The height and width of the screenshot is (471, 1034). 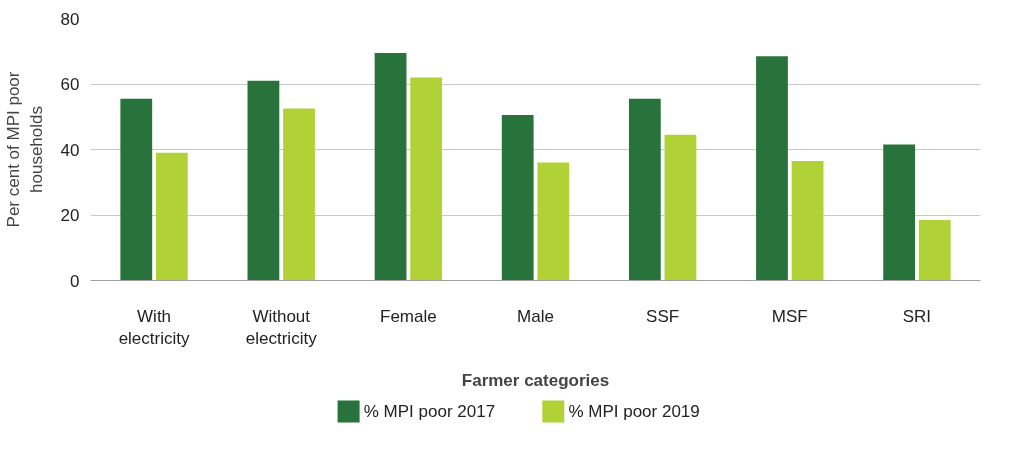 I want to click on x-tick-label: Without electricity, so click(x=281, y=327).